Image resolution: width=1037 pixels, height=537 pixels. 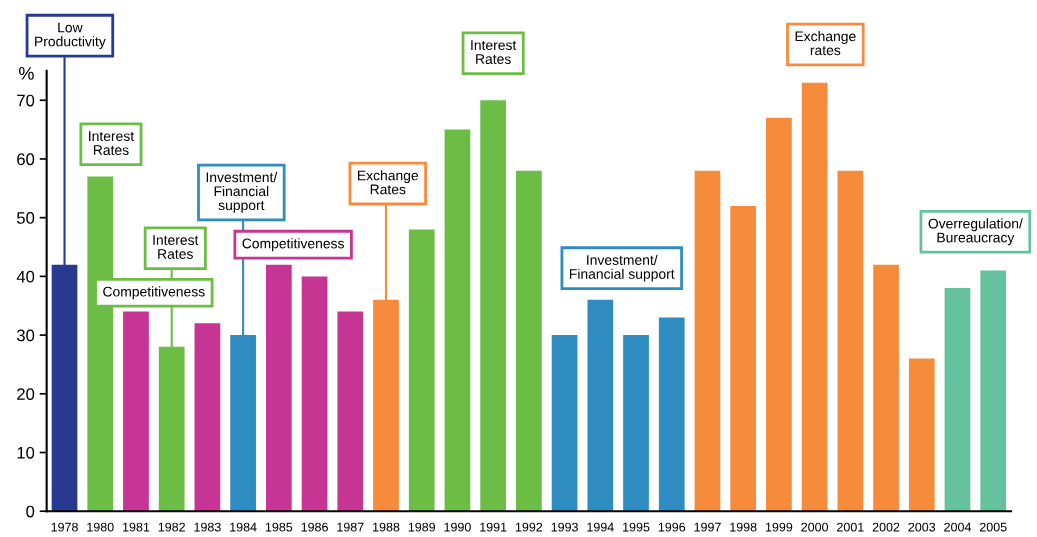 I want to click on x-tick-label: 1986, so click(x=314, y=527).